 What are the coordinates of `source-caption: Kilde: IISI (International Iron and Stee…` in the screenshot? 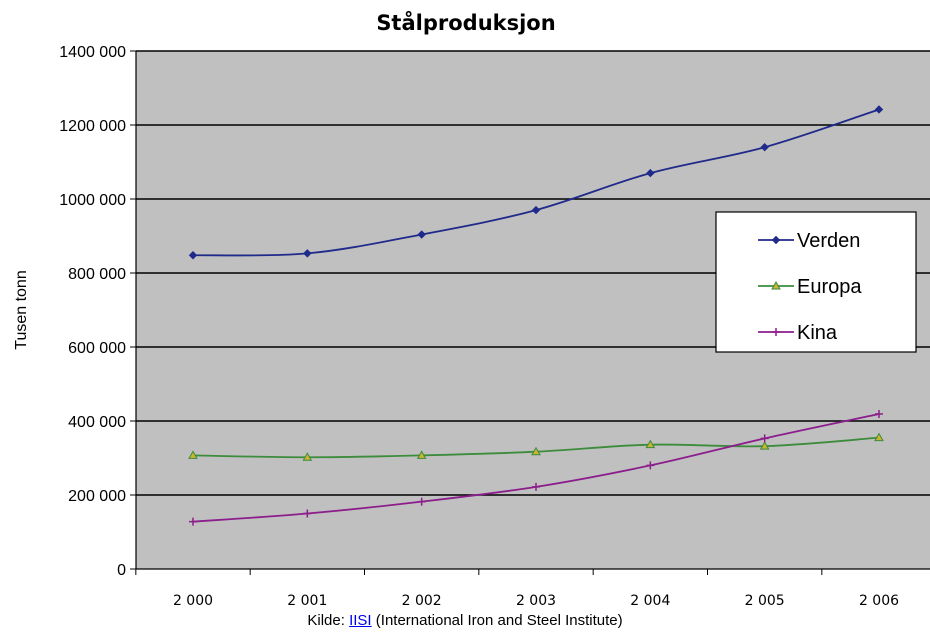 It's located at (465, 620).